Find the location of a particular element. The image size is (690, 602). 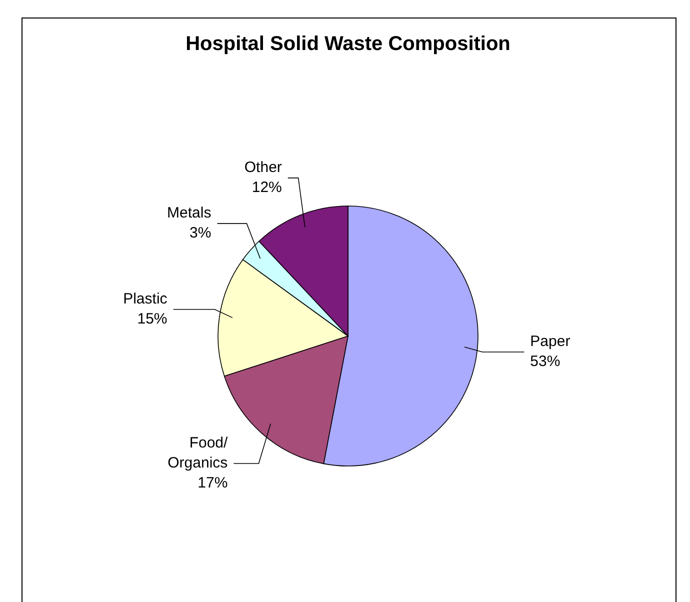

slice-label: Paper is located at coordinates (550, 341).